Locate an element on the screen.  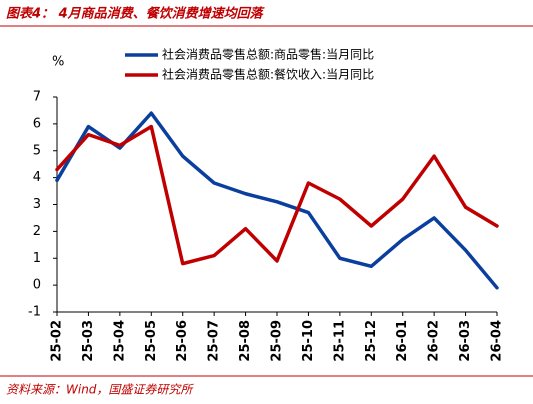
y-tick-label: 7 is located at coordinates (37, 97).